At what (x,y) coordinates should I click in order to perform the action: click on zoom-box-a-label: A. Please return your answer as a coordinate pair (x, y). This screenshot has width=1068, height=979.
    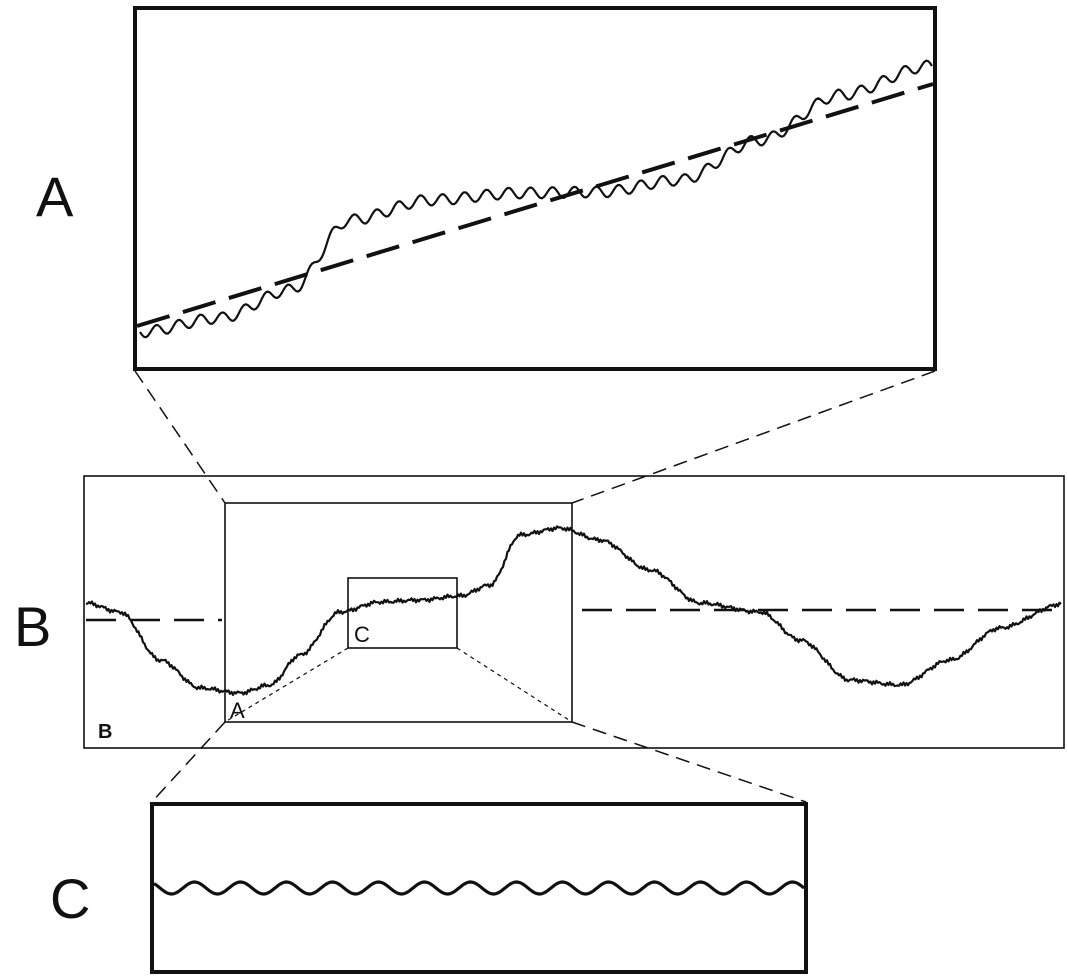
    Looking at the image, I should click on (237, 710).